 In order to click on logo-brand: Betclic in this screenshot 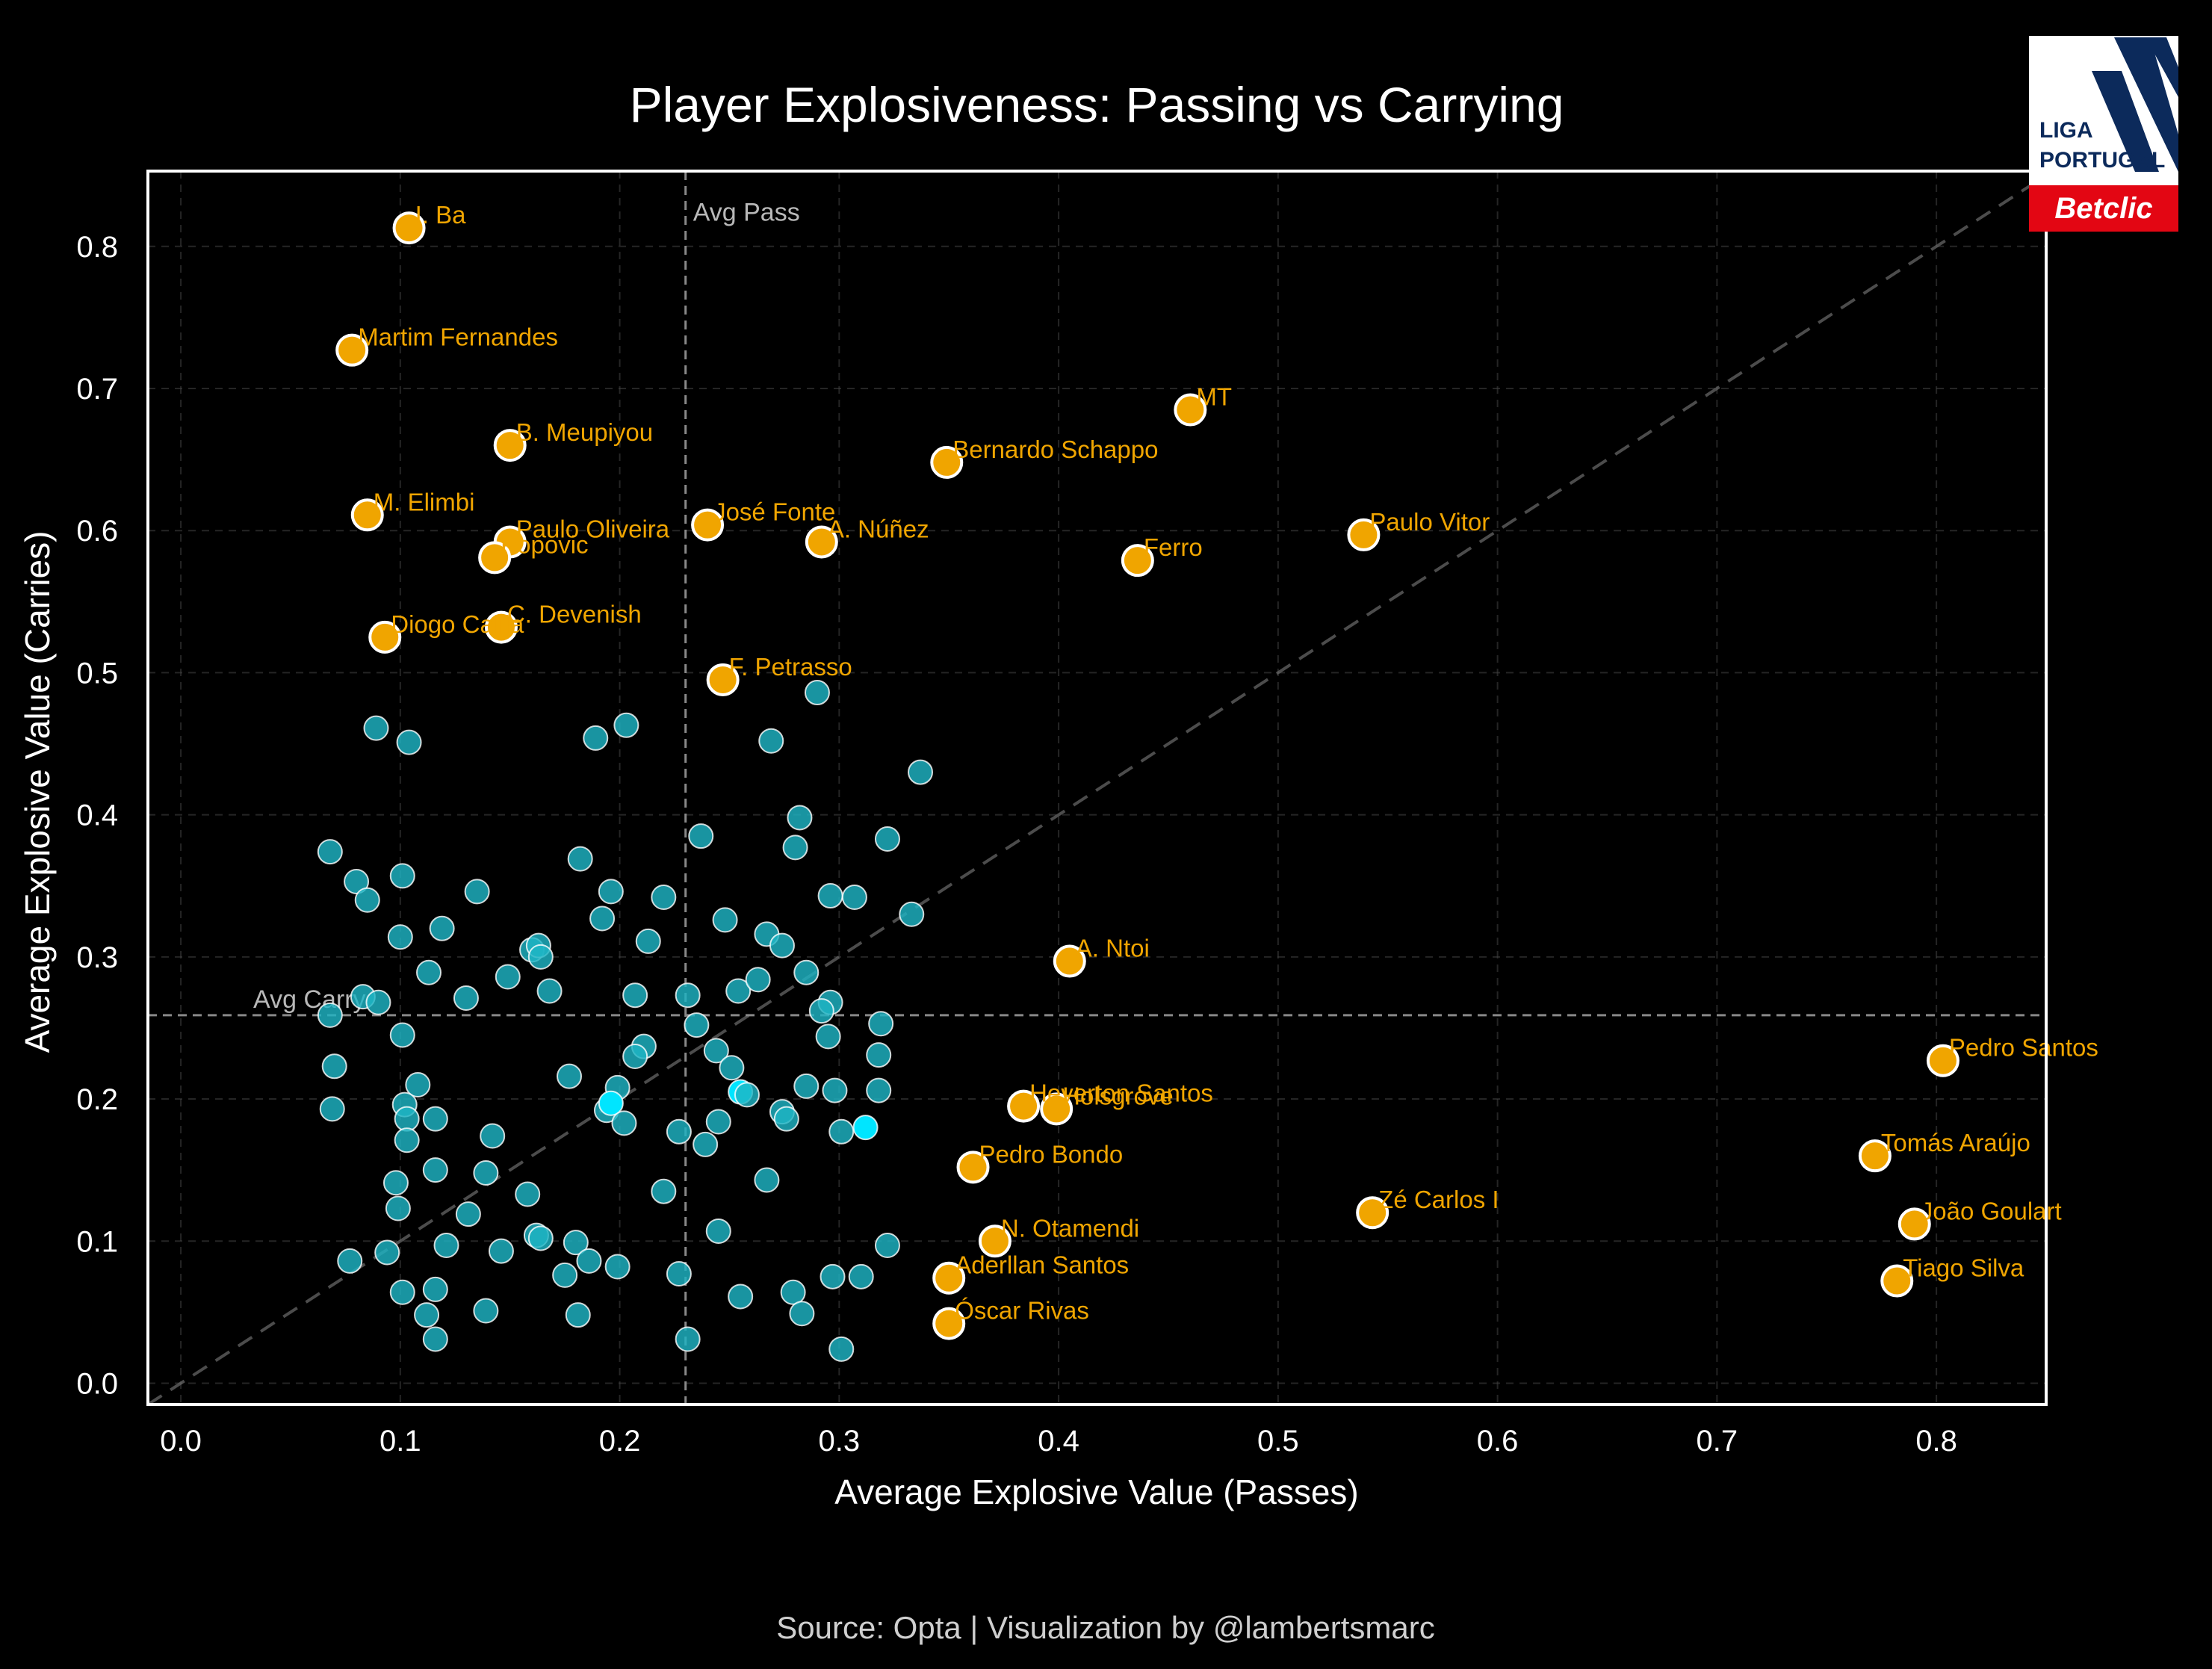, I will do `click(2103, 208)`.